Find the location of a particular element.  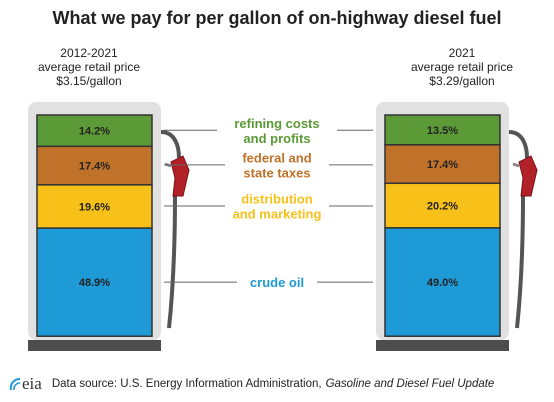

series-label-2-line-1: federal and is located at coordinates (276, 157).